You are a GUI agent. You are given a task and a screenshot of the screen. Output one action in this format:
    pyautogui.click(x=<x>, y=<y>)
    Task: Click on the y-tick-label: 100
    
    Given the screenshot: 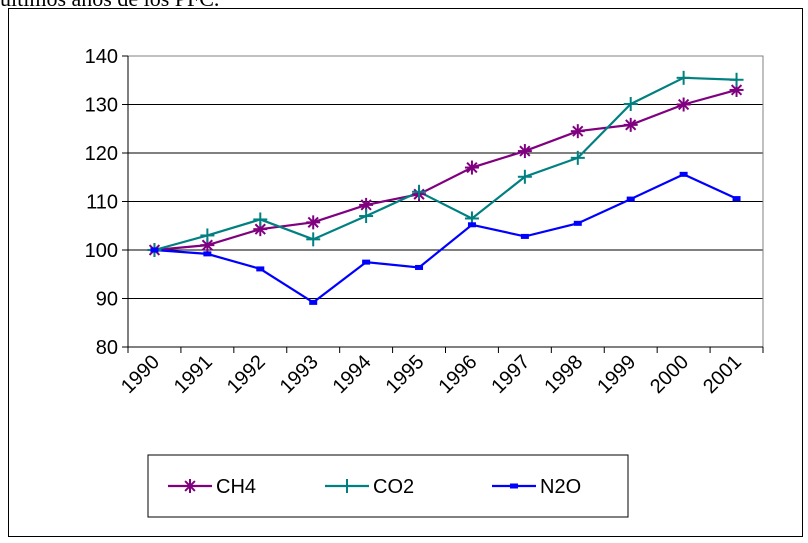 What is the action you would take?
    pyautogui.click(x=101, y=251)
    